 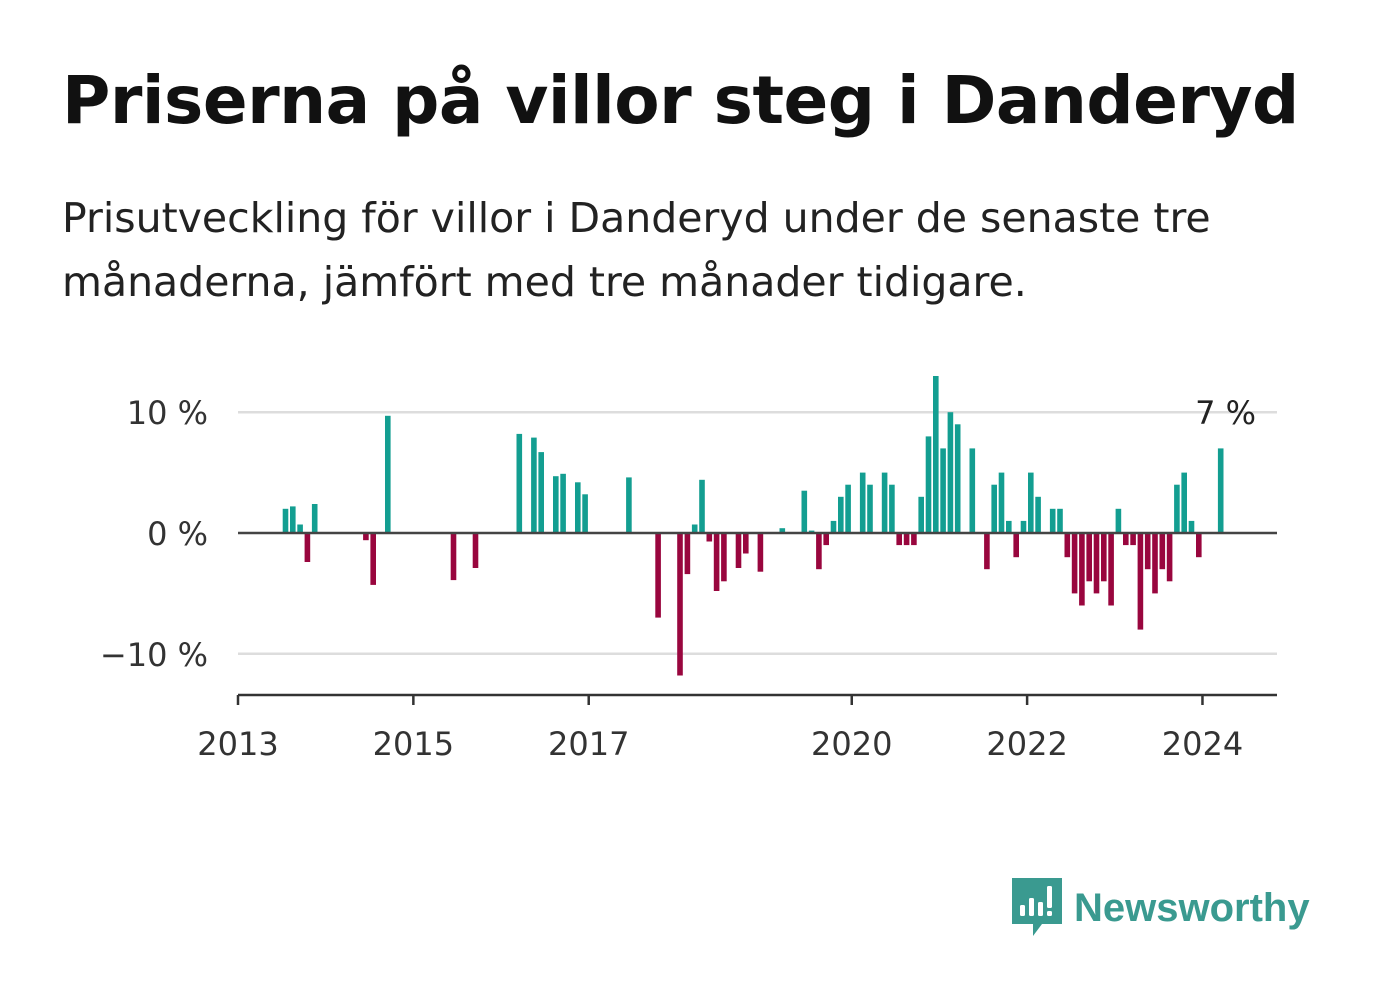 I want to click on newsworthy-logo-icon, so click(x=1037, y=907).